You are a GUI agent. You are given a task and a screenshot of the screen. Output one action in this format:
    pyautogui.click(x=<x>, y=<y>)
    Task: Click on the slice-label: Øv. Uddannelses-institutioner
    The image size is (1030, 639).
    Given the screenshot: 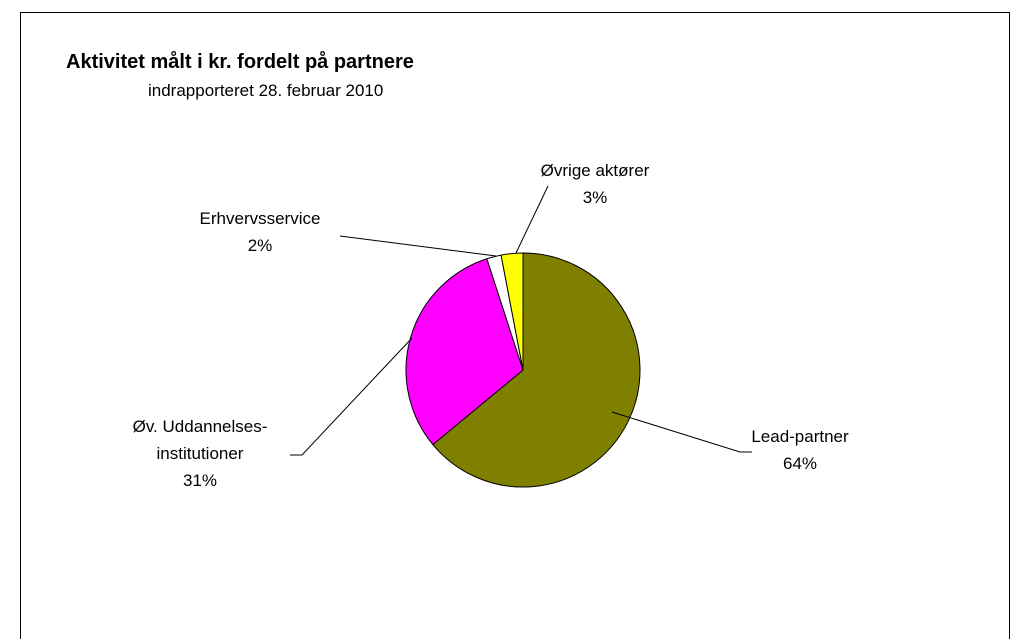 What is the action you would take?
    pyautogui.click(x=200, y=440)
    